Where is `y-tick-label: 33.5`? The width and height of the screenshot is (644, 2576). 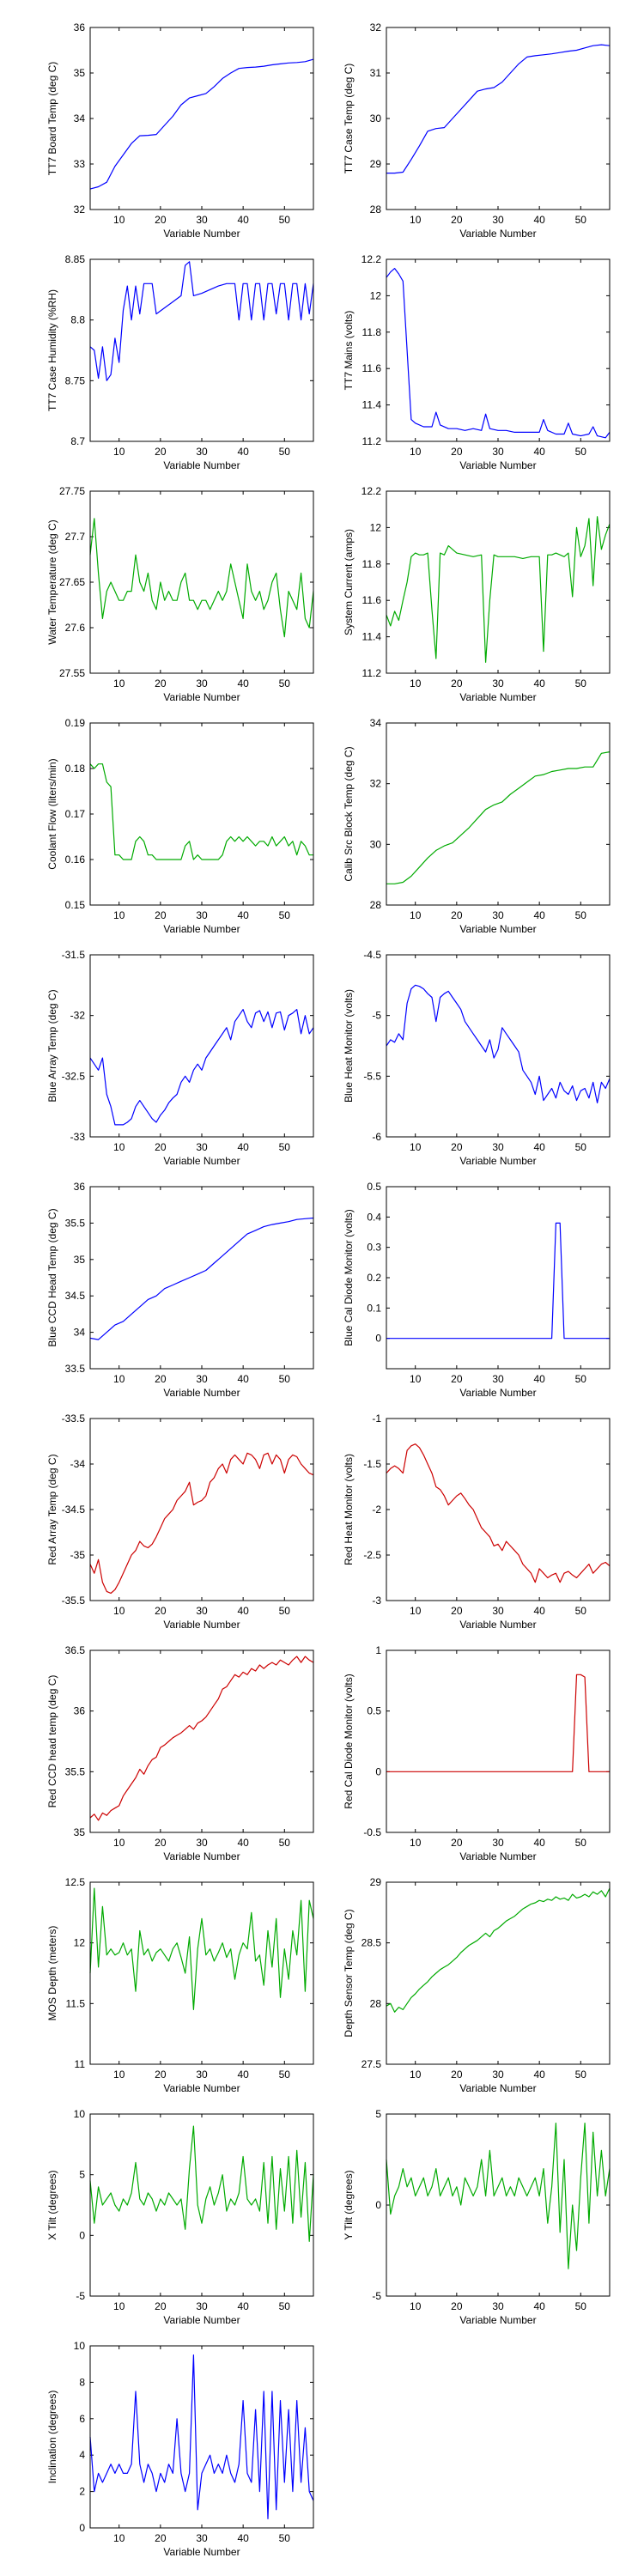
y-tick-label: 33.5 is located at coordinates (75, 1369).